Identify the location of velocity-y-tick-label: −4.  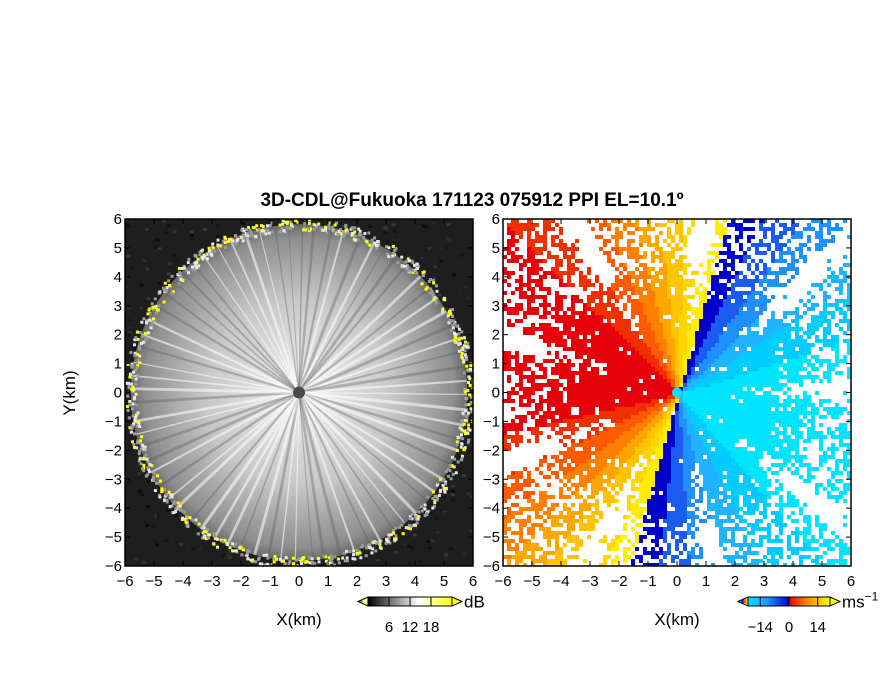
(491, 508).